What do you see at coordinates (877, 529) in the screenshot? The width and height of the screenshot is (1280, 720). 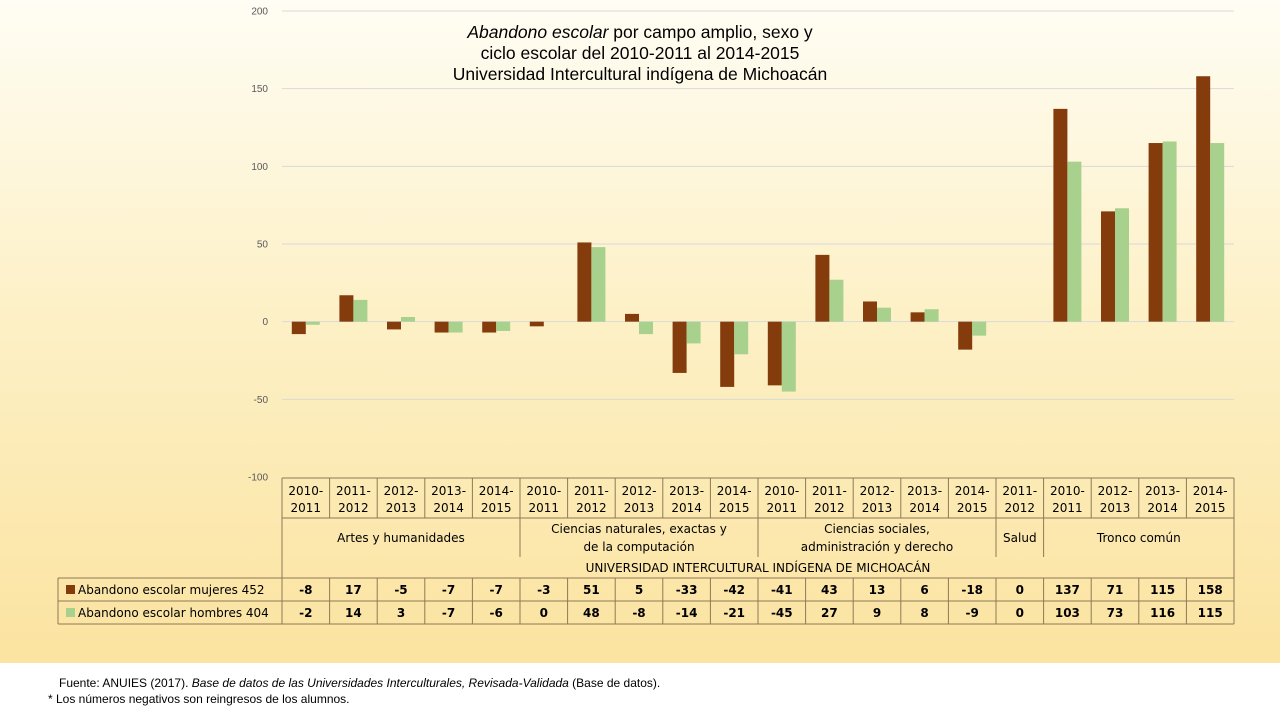 I see `group-label: Ciencias sociales,` at bounding box center [877, 529].